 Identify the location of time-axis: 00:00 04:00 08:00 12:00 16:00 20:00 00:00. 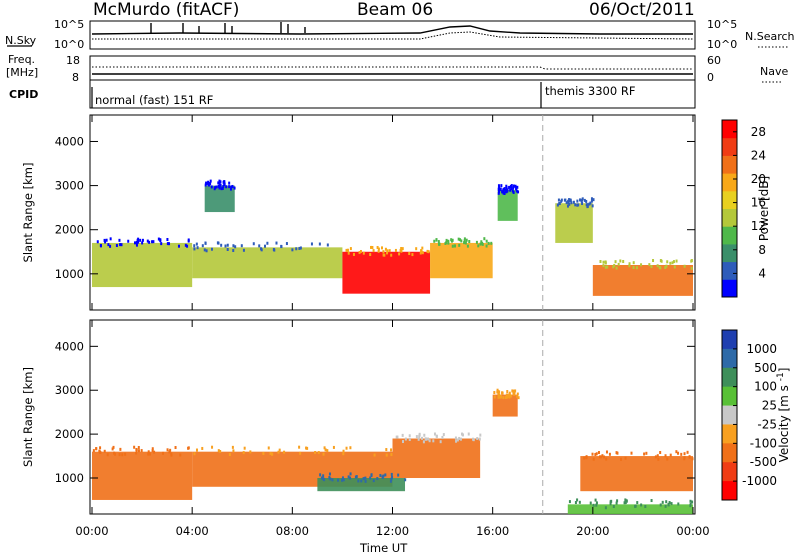
(392, 531).